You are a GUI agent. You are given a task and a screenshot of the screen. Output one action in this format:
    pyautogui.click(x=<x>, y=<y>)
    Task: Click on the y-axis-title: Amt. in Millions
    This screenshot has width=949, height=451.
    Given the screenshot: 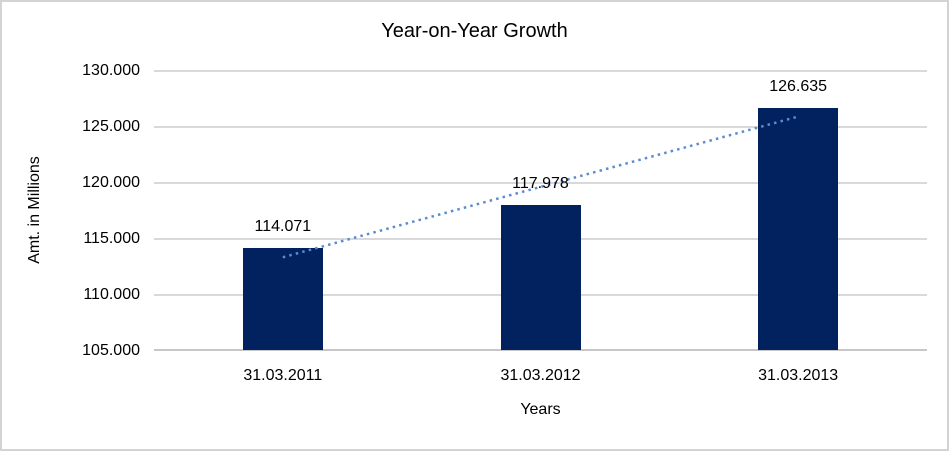 What is the action you would take?
    pyautogui.click(x=34, y=210)
    